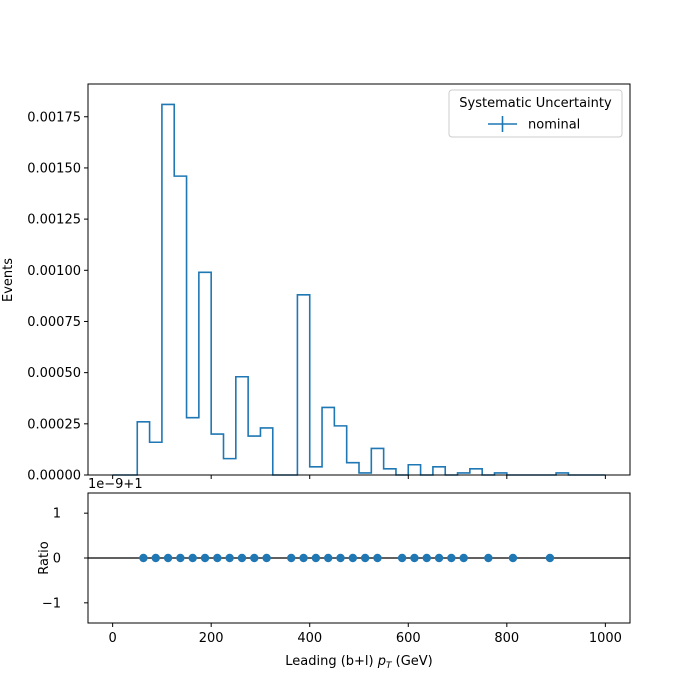 The image size is (700, 700). Describe the element at coordinates (359, 477) in the screenshot. I see `main-x-ticks` at that location.